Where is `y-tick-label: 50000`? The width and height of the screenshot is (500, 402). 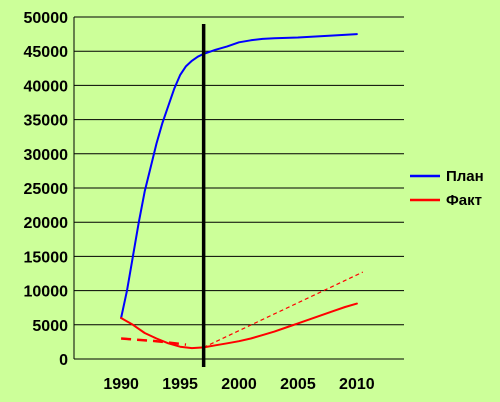 y-tick-label: 50000 is located at coordinates (46, 18).